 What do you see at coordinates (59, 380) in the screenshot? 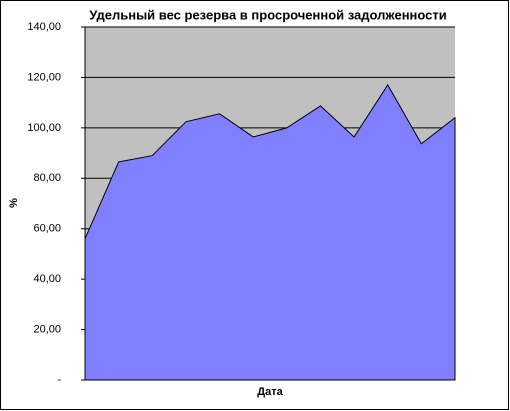
I see `y-tick-label: -` at bounding box center [59, 380].